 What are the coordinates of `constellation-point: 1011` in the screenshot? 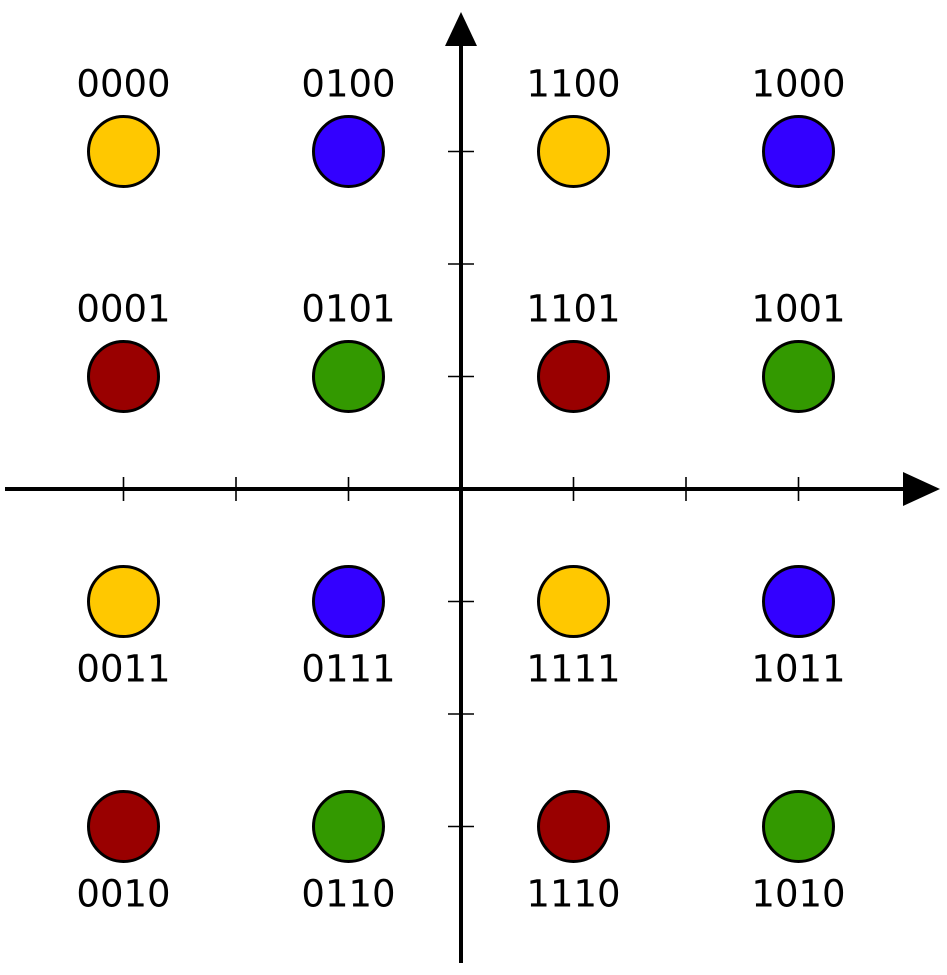 It's located at (798, 628).